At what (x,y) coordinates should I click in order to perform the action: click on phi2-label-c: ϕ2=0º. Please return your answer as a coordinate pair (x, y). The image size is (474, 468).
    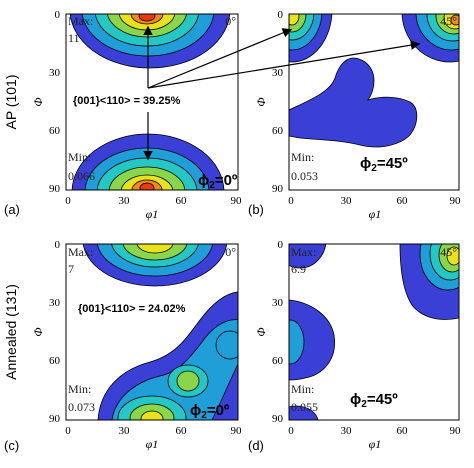
    Looking at the image, I should click on (210, 411).